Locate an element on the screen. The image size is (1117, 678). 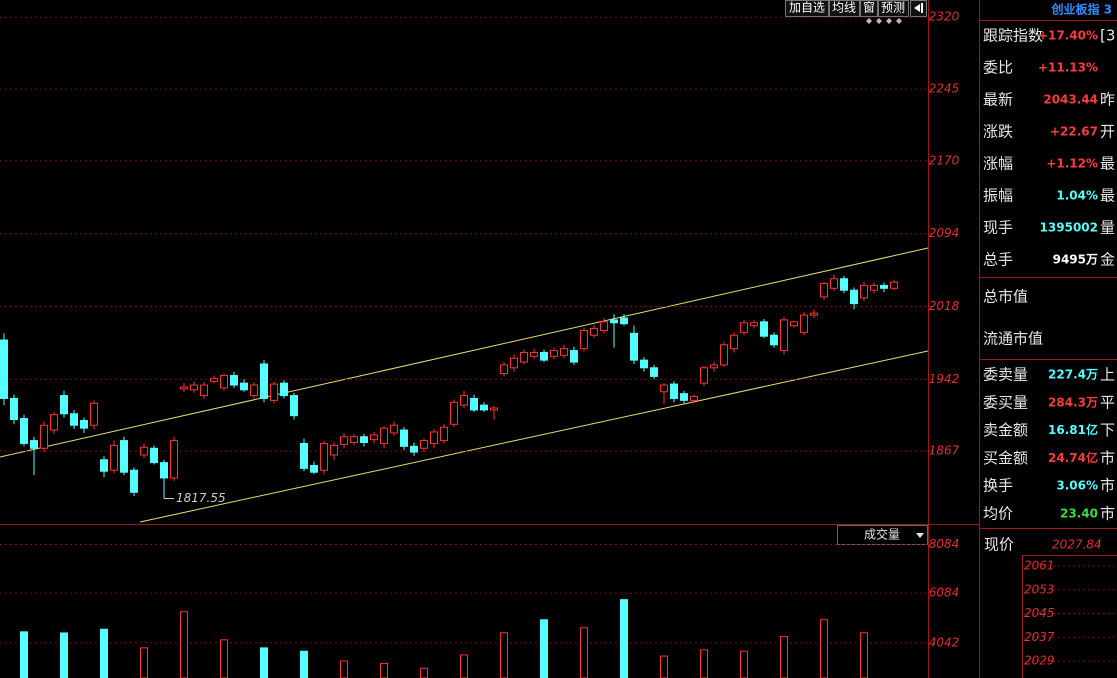
field-value: 2043.44 is located at coordinates (1070, 100).